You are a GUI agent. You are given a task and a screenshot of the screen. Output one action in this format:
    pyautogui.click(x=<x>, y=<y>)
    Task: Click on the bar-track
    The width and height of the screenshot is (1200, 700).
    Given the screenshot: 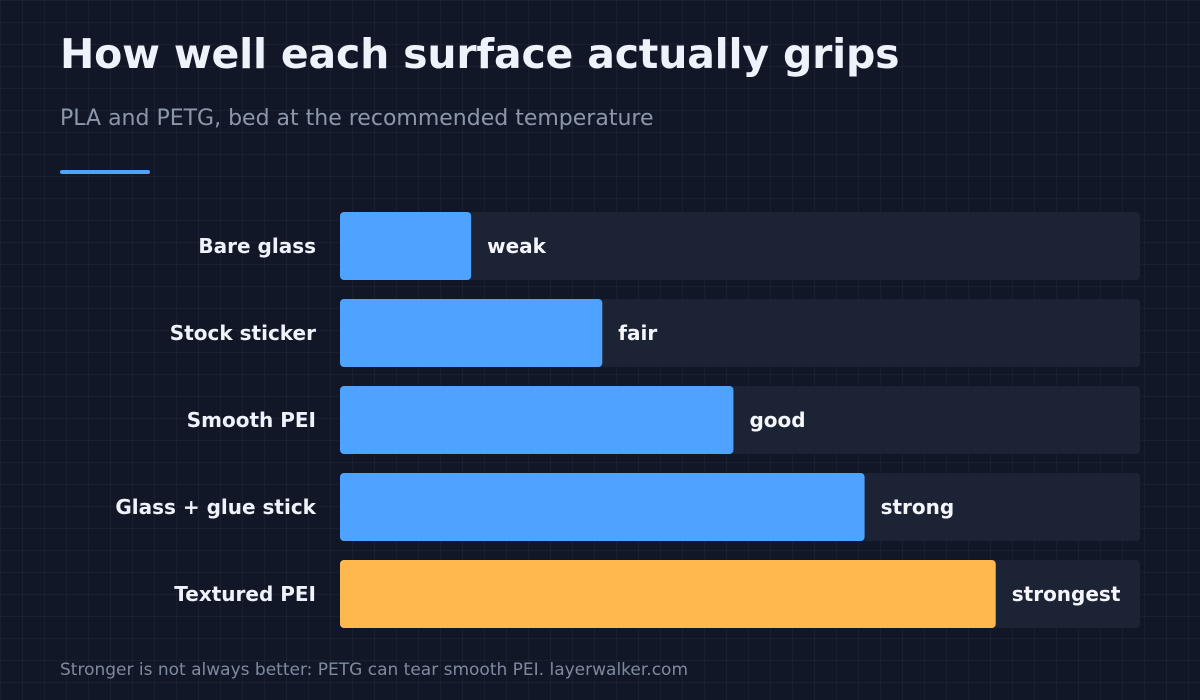 What is the action you would take?
    pyautogui.click(x=740, y=246)
    